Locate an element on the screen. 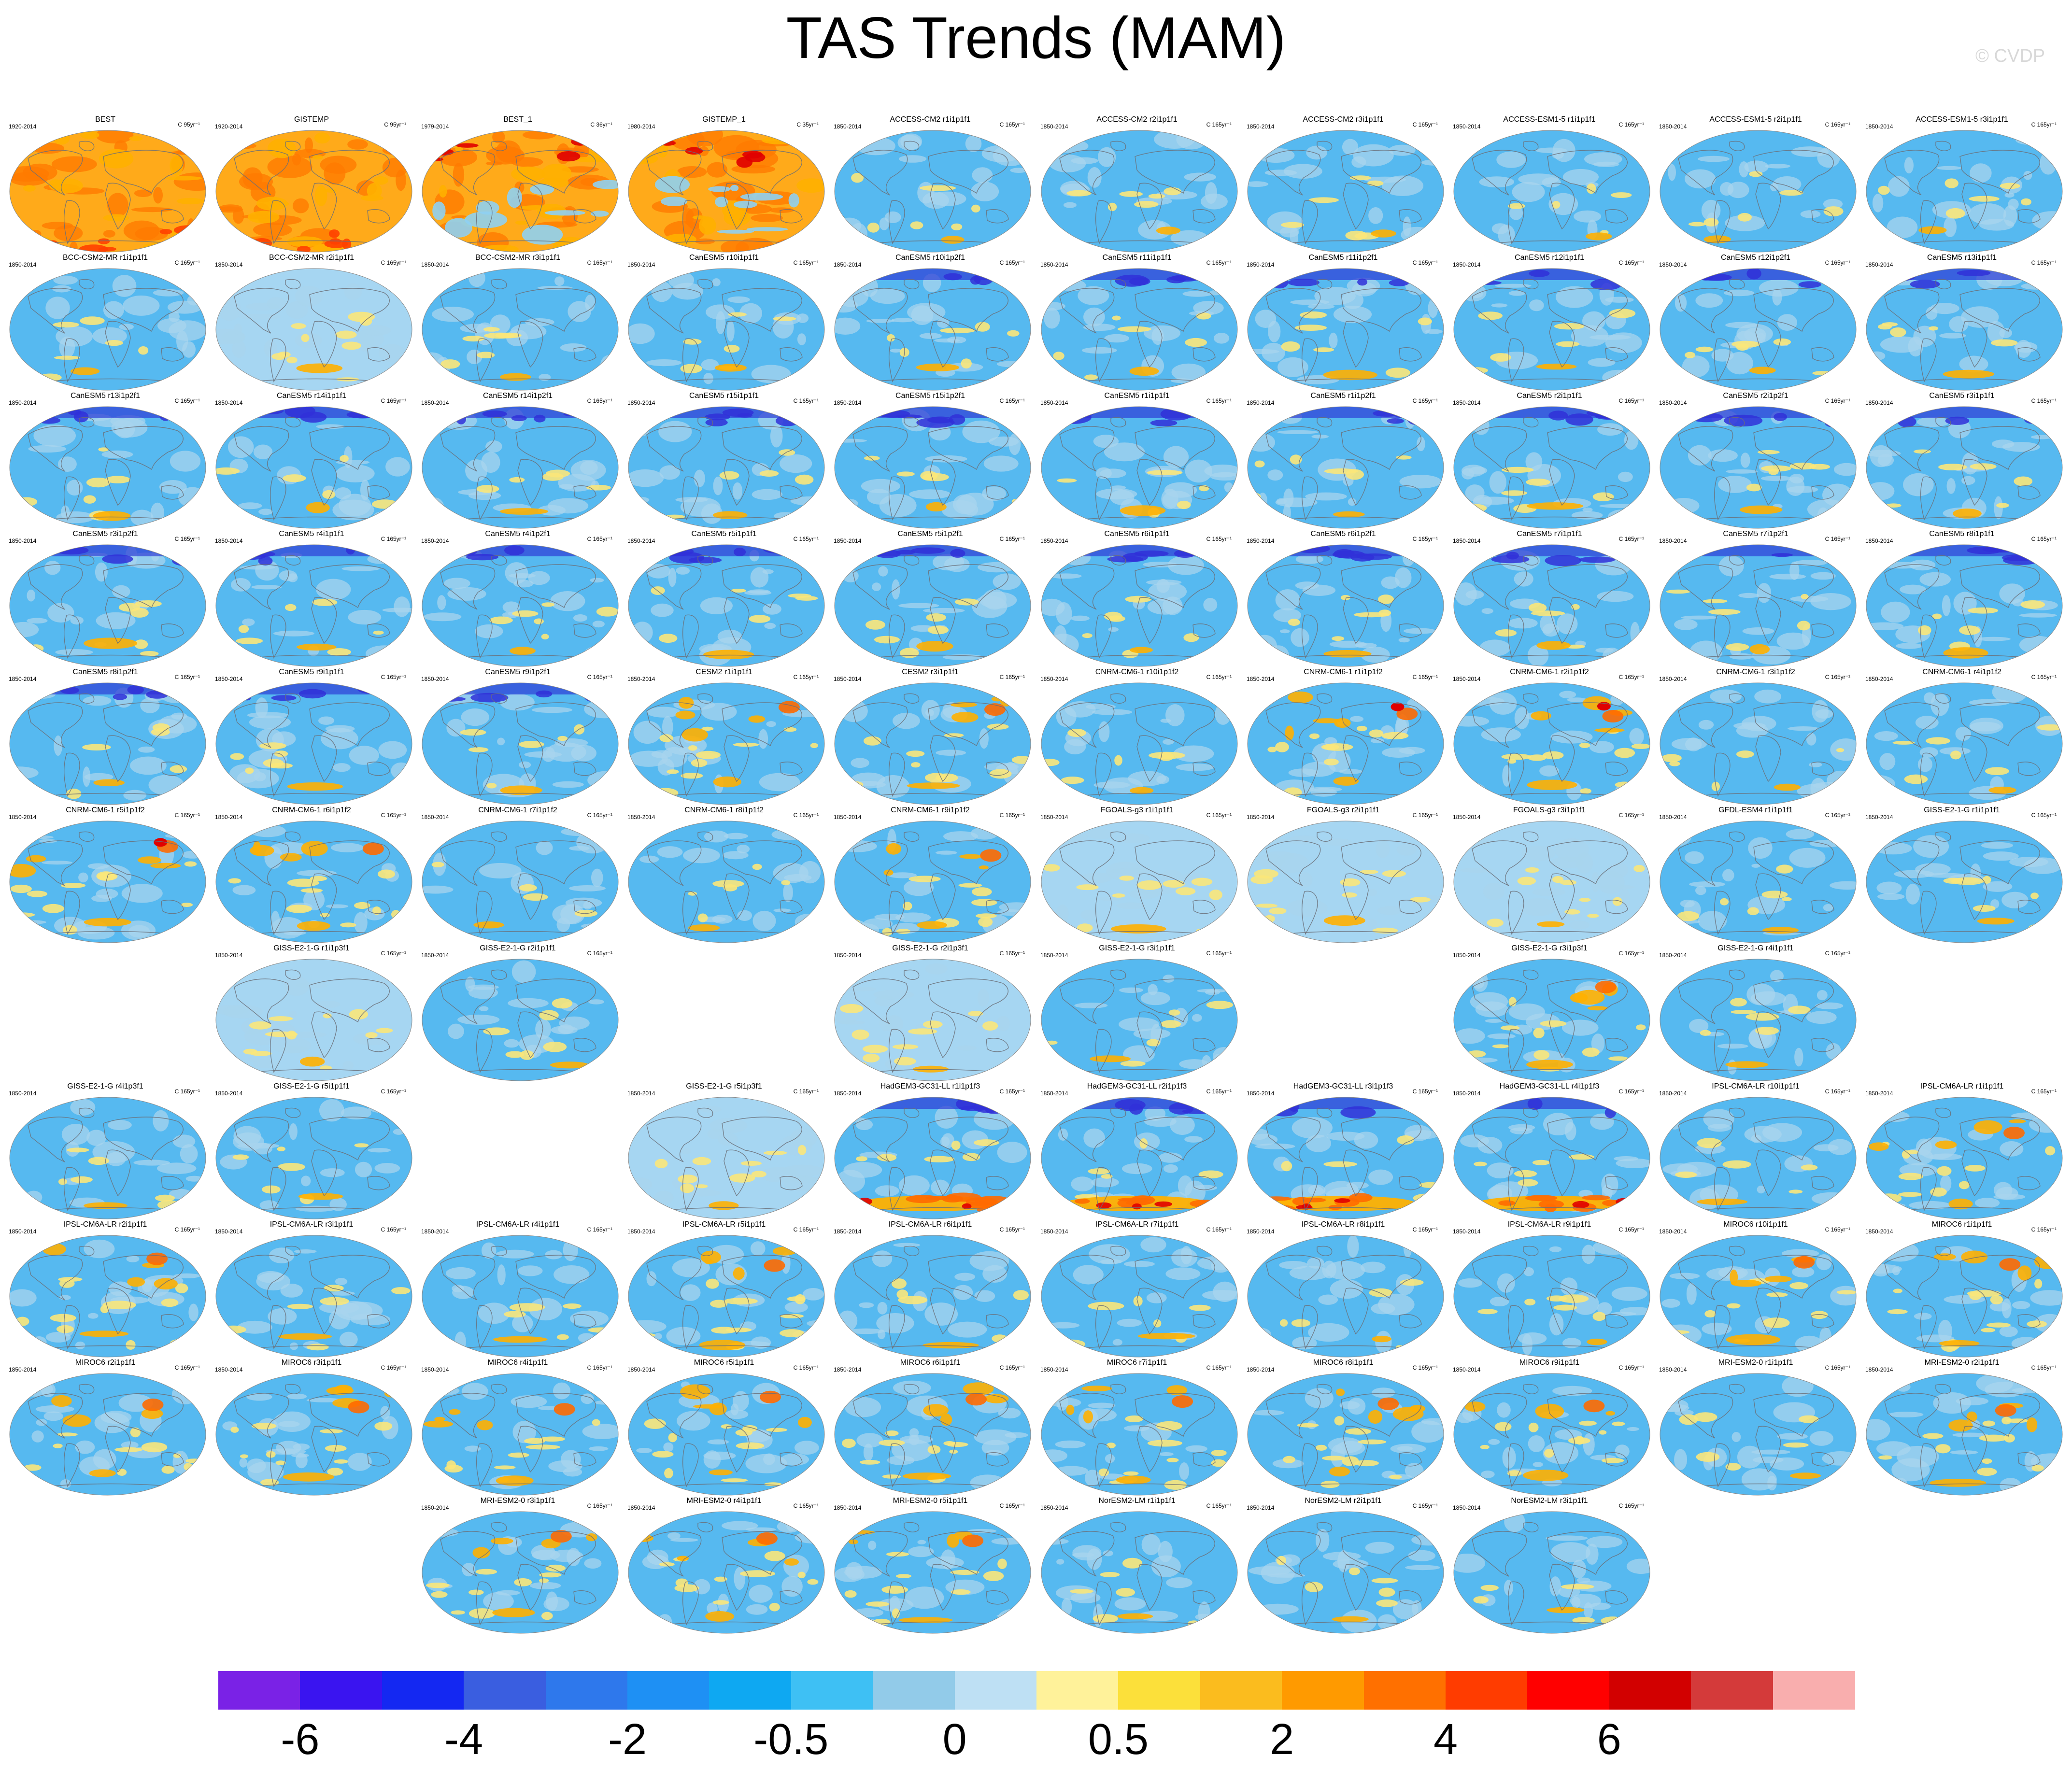 The image size is (2072, 1769). panel-title: GISS-E2-1-G r2i1p1f1 is located at coordinates (518, 948).